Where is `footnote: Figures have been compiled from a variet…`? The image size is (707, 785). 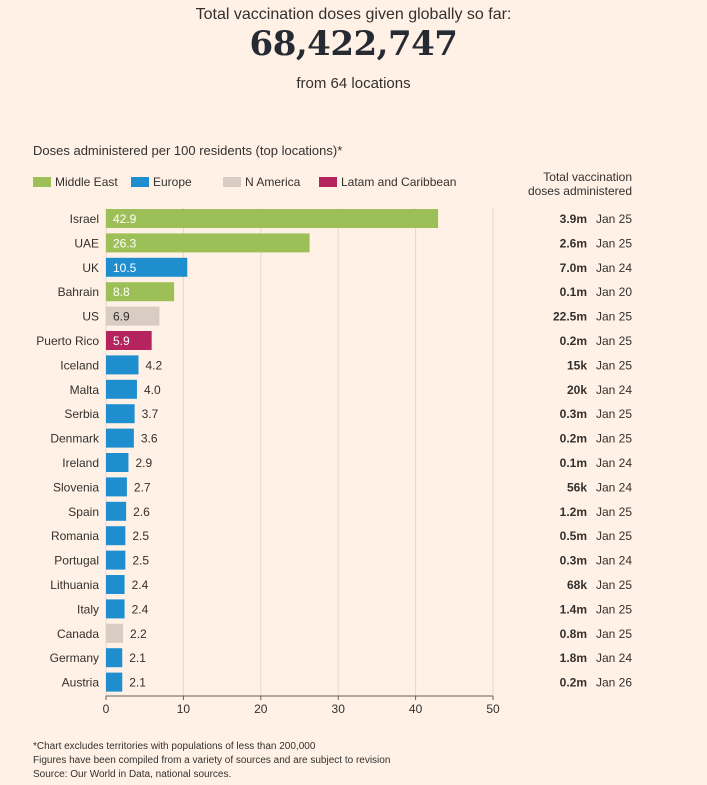 footnote: Figures have been compiled from a variet… is located at coordinates (212, 760).